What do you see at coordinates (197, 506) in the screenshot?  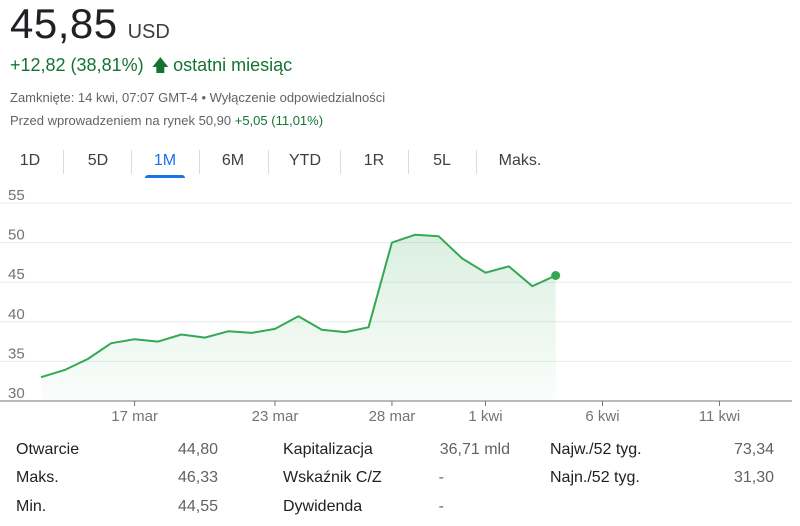 I see `stat-value-low: 44,55` at bounding box center [197, 506].